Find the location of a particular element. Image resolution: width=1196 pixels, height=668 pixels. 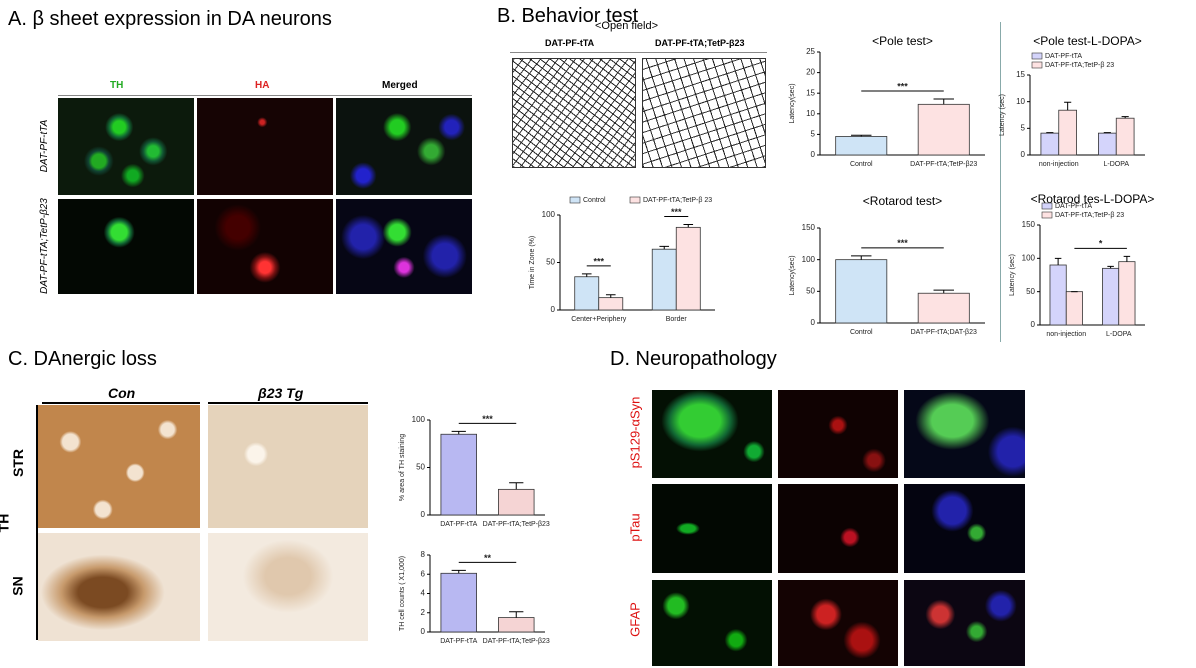

x-tick-label: DAT-PF-tTA;DAT-β23 is located at coordinates (944, 332).